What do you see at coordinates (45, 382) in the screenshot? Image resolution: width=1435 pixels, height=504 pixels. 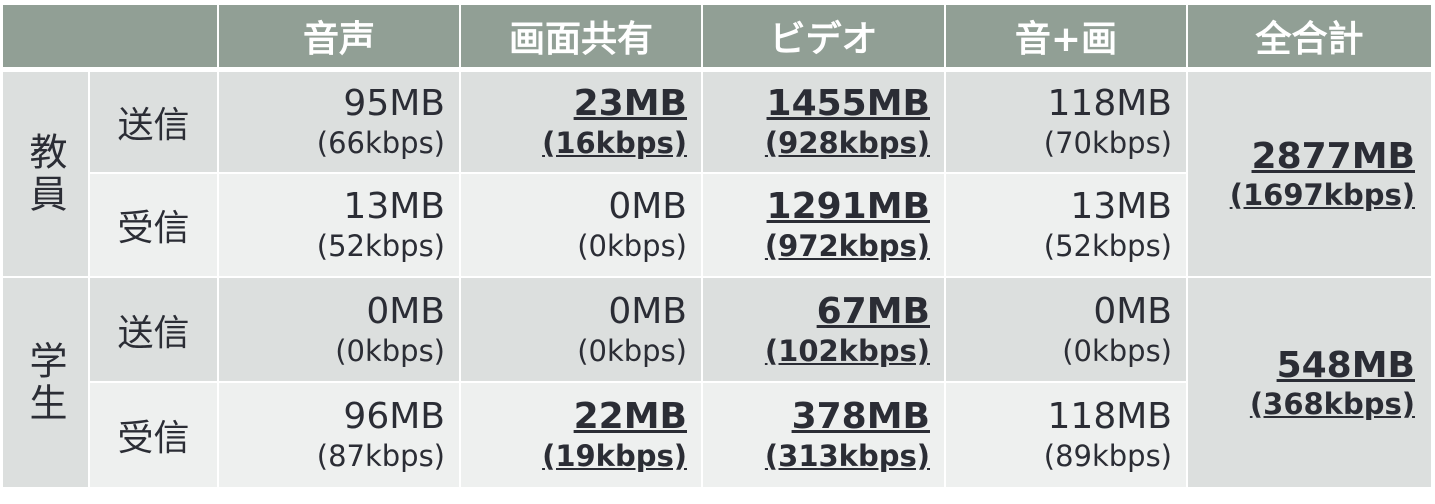 I see `group-label: 学生` at bounding box center [45, 382].